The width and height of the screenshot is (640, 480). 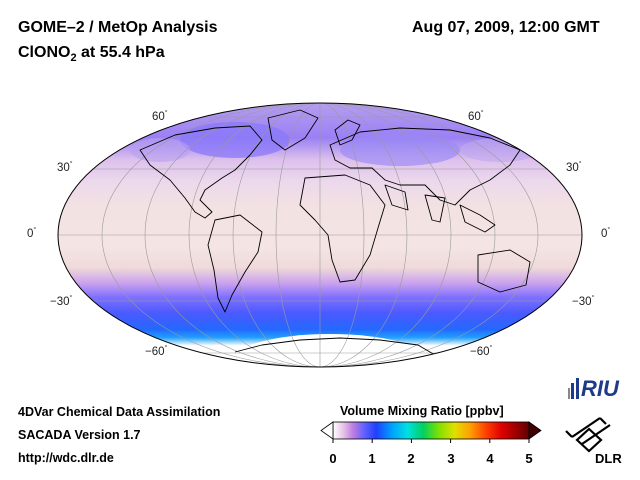 I want to click on colorbar, so click(x=431, y=432).